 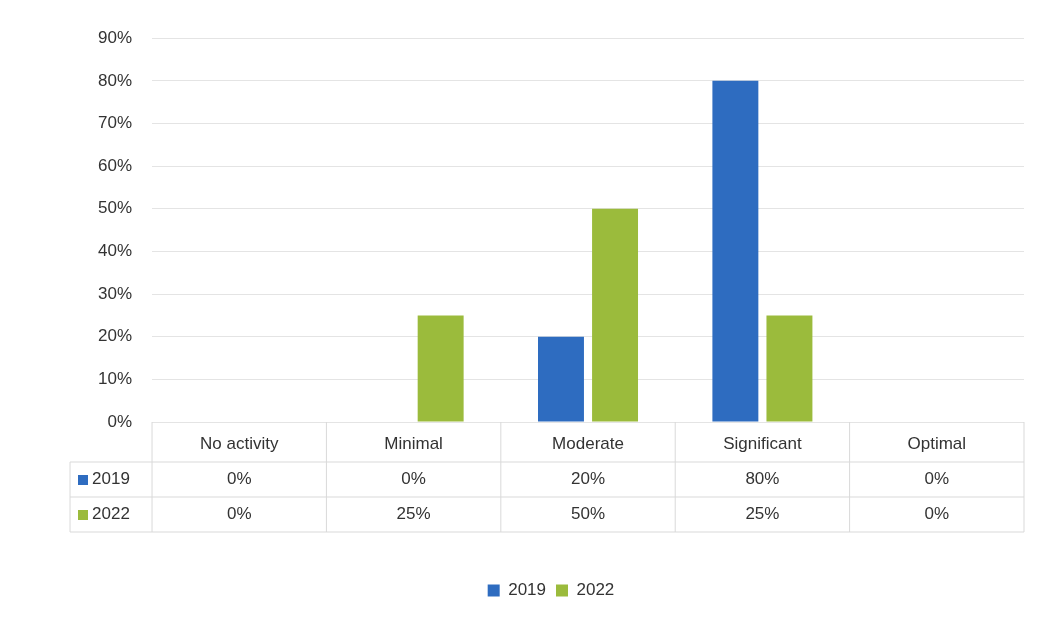 I want to click on data-label: 80%, so click(x=762, y=479).